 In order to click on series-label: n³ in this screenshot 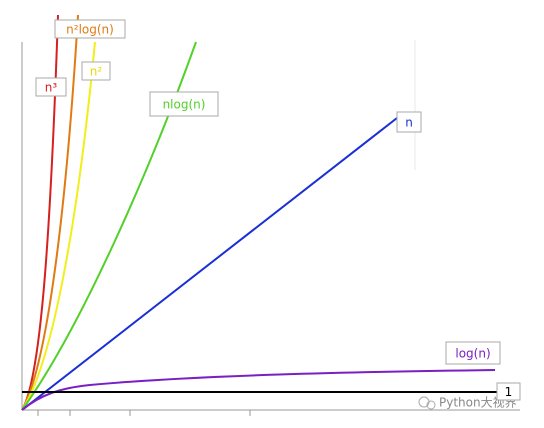, I will do `click(51, 88)`.